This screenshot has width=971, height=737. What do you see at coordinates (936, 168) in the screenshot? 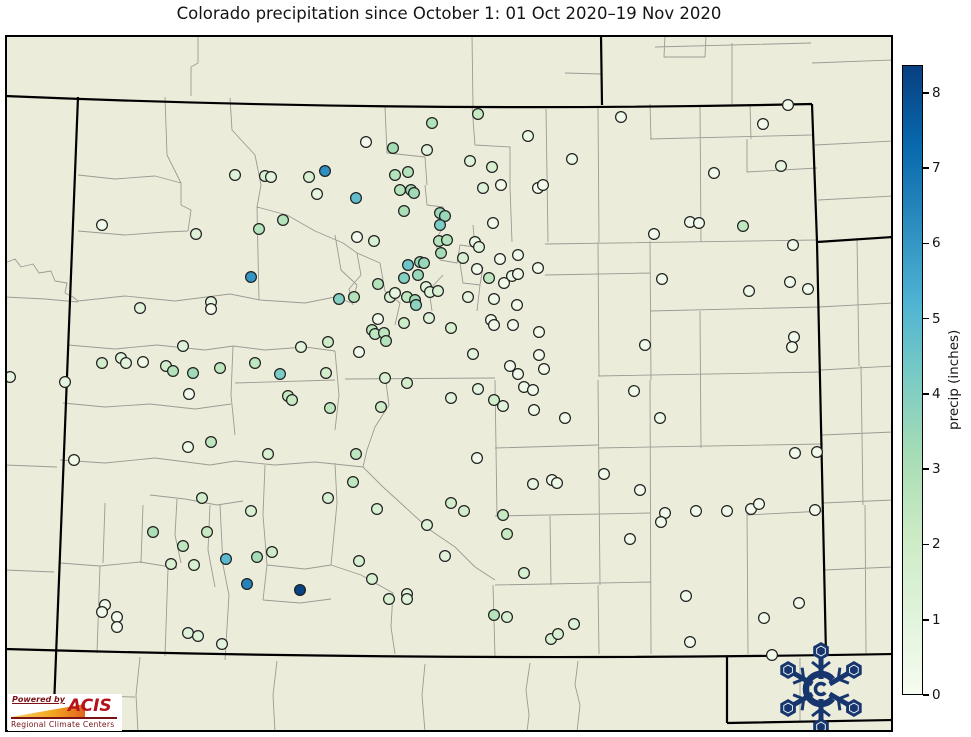
I see `colorbar-tick-label: 7` at bounding box center [936, 168].